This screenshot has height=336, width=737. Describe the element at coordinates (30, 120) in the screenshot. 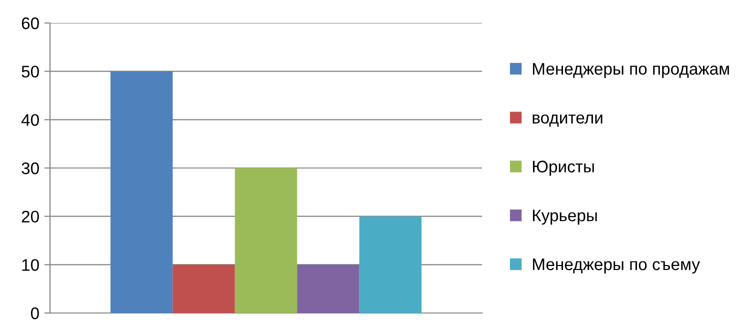

I see `y-tick-label: 40` at that location.